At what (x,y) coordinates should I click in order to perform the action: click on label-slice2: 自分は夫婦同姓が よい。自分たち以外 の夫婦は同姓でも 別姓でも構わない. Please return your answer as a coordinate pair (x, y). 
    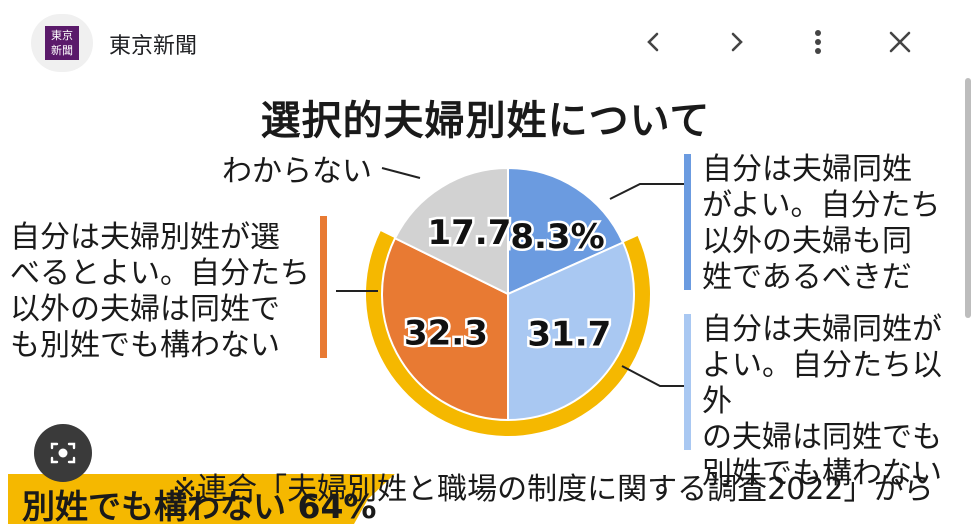
    Looking at the image, I should click on (822, 401).